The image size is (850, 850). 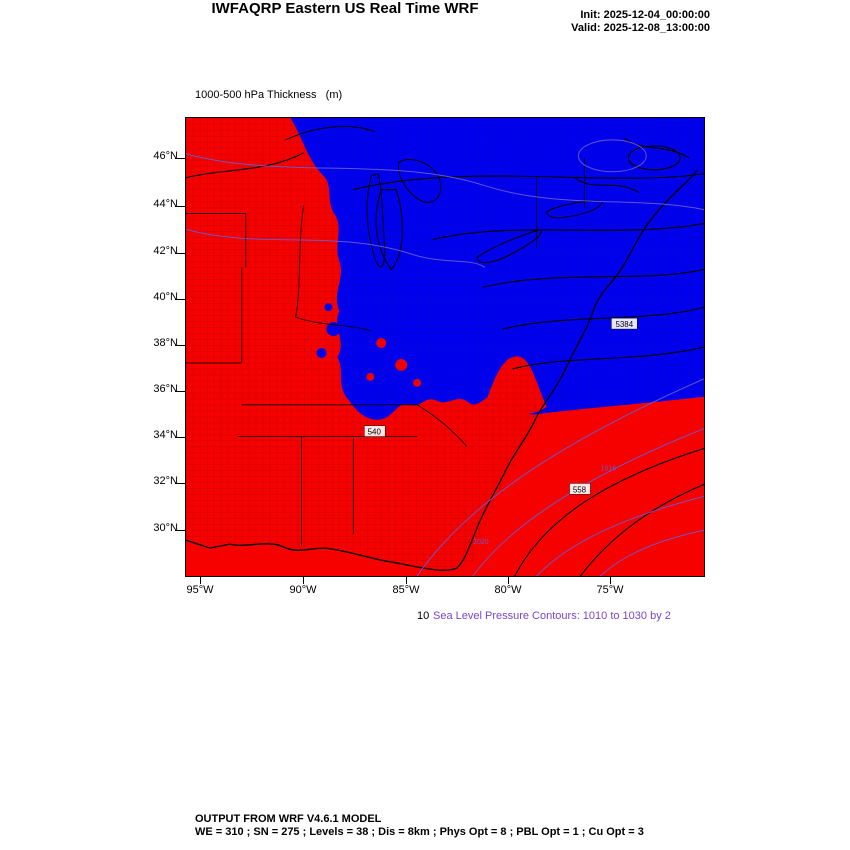 What do you see at coordinates (610, 590) in the screenshot?
I see `lon-tick-label: 75°W` at bounding box center [610, 590].